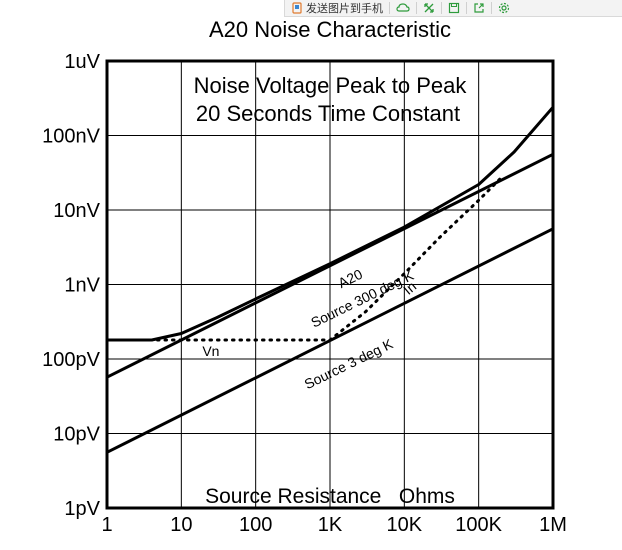 The width and height of the screenshot is (622, 550). I want to click on send-to-phone-label: 发送图片到手机, so click(344, 8).